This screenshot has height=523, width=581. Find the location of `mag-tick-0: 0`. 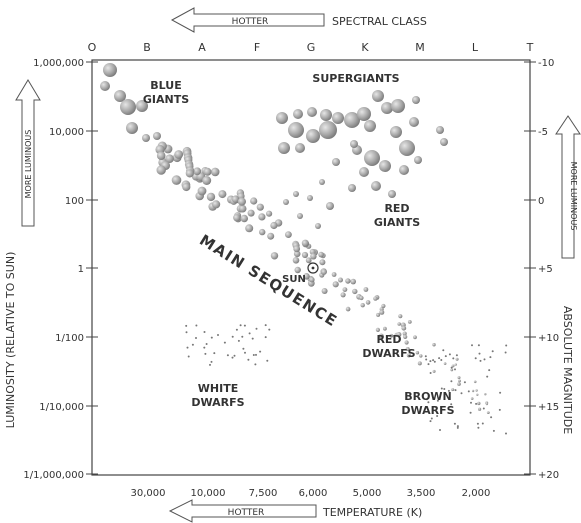

mag-tick-0: 0 is located at coordinates (541, 201).